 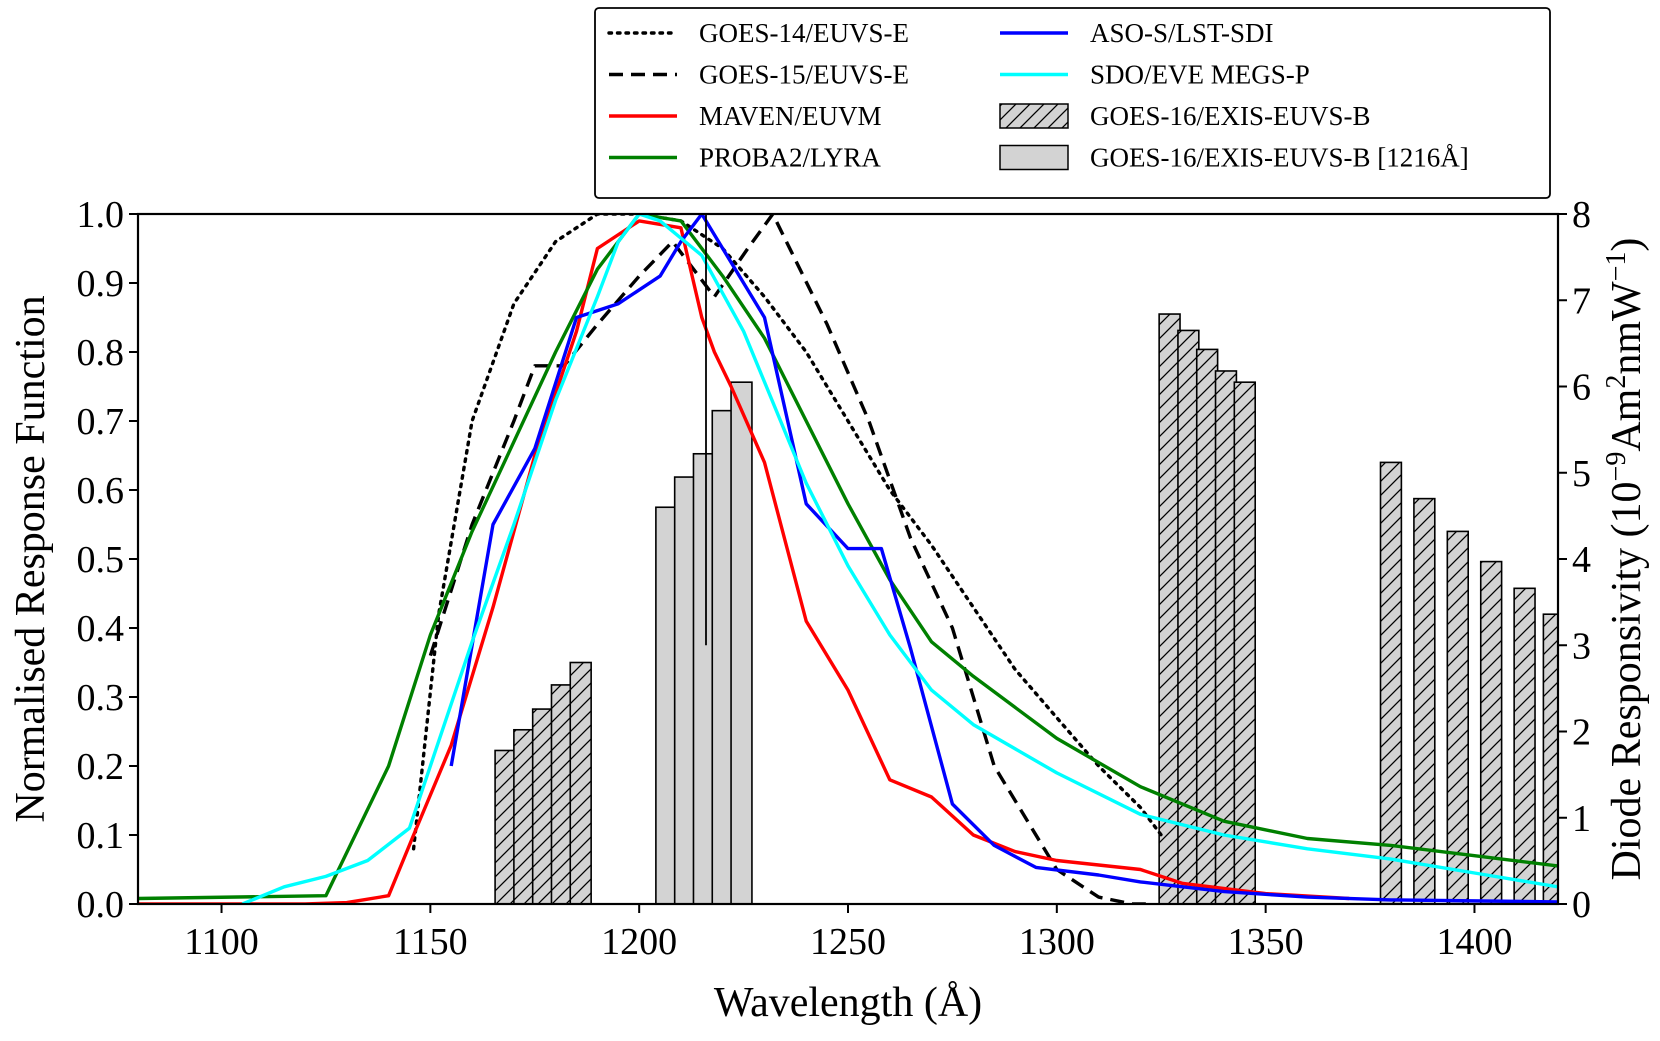 What do you see at coordinates (1266, 942) in the screenshot?
I see `x-tick-label-5: 1350` at bounding box center [1266, 942].